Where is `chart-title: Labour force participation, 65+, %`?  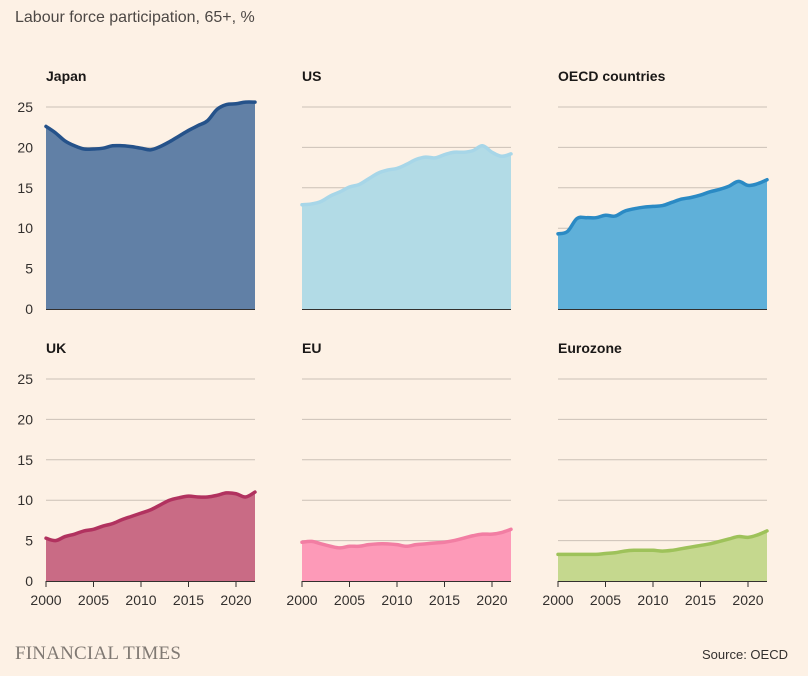 chart-title: Labour force participation, 65+, % is located at coordinates (135, 17).